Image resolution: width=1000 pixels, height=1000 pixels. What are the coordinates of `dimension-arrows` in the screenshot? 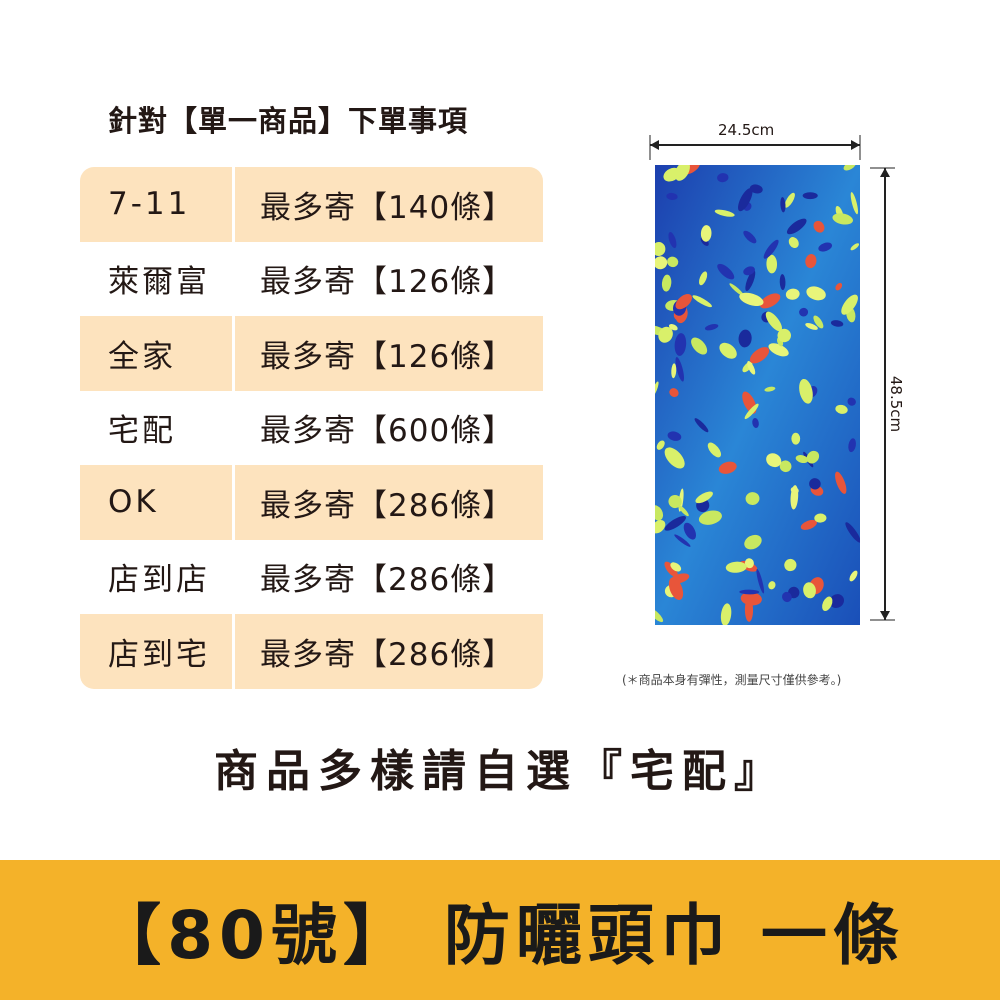 It's located at (772, 378).